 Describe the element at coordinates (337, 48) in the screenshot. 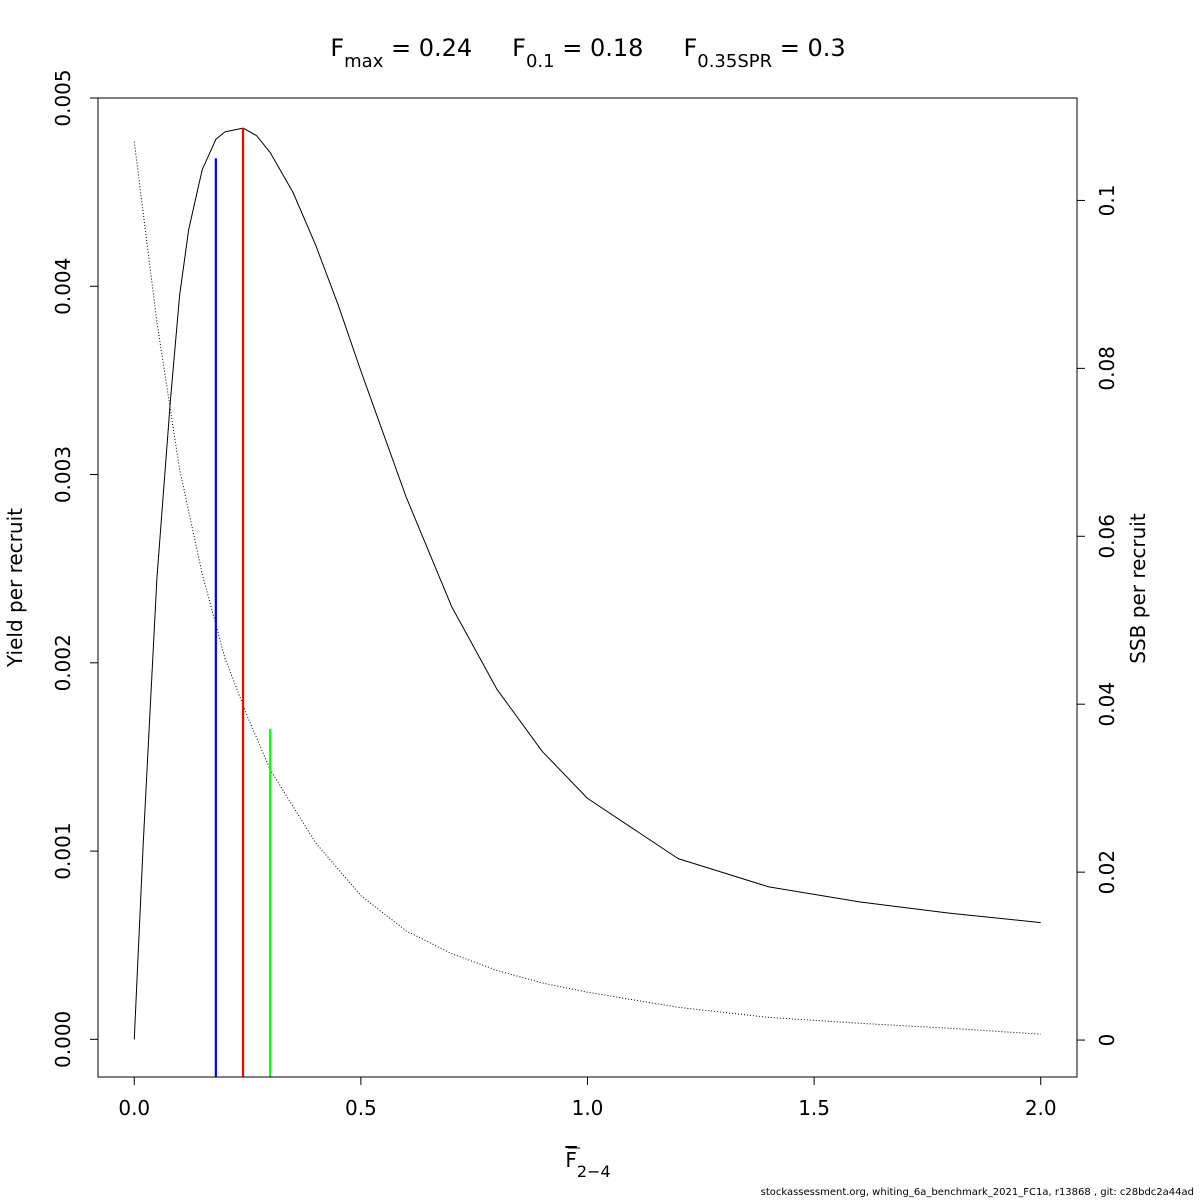

I see `title-base-0: F` at that location.